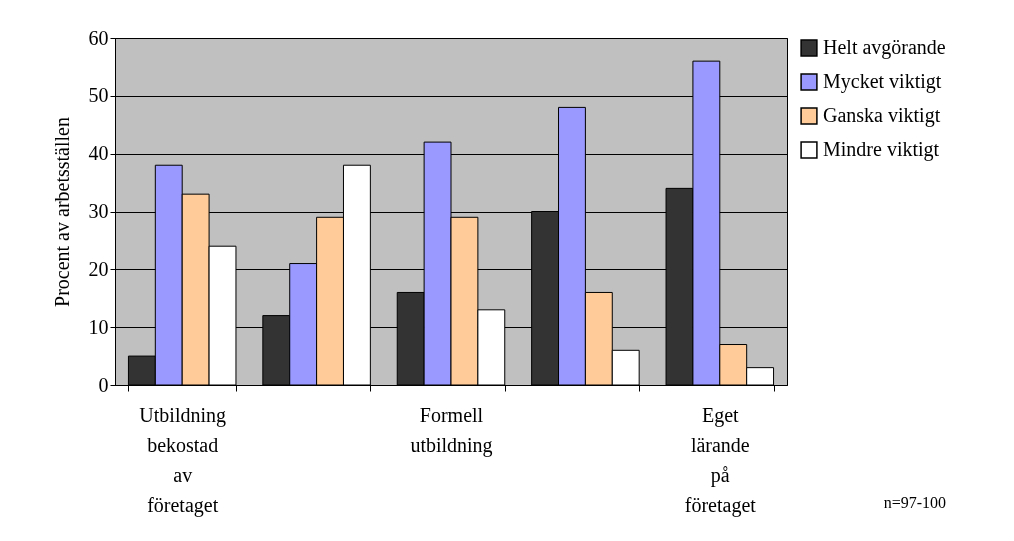  I want to click on legend-label: Ganska viktigt, so click(882, 115).